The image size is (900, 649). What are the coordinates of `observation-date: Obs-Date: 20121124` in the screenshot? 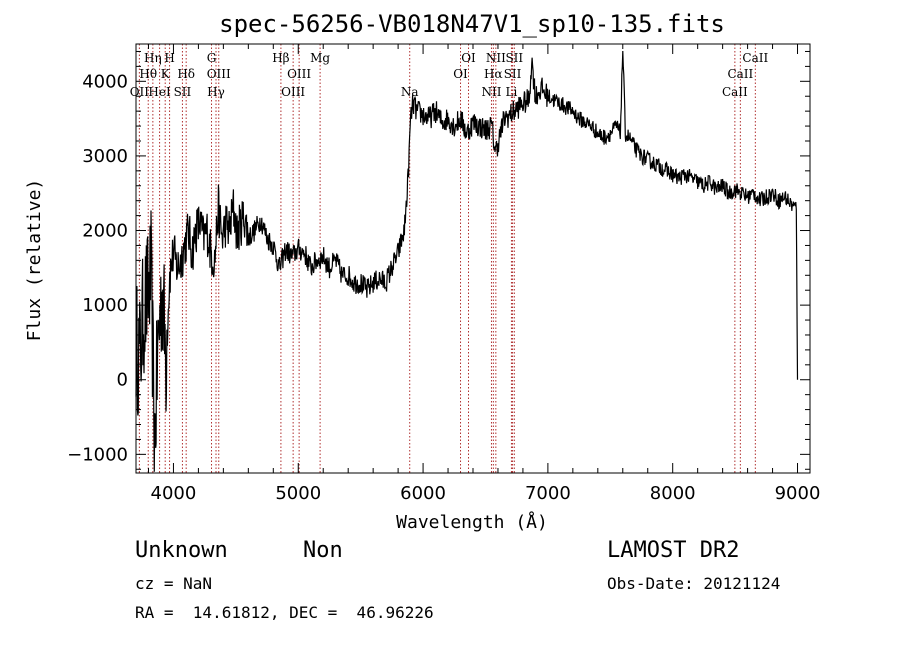 It's located at (694, 583).